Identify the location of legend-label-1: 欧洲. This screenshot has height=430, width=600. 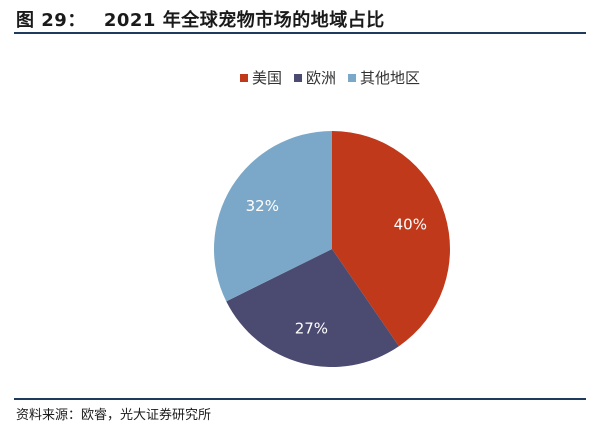
(321, 78).